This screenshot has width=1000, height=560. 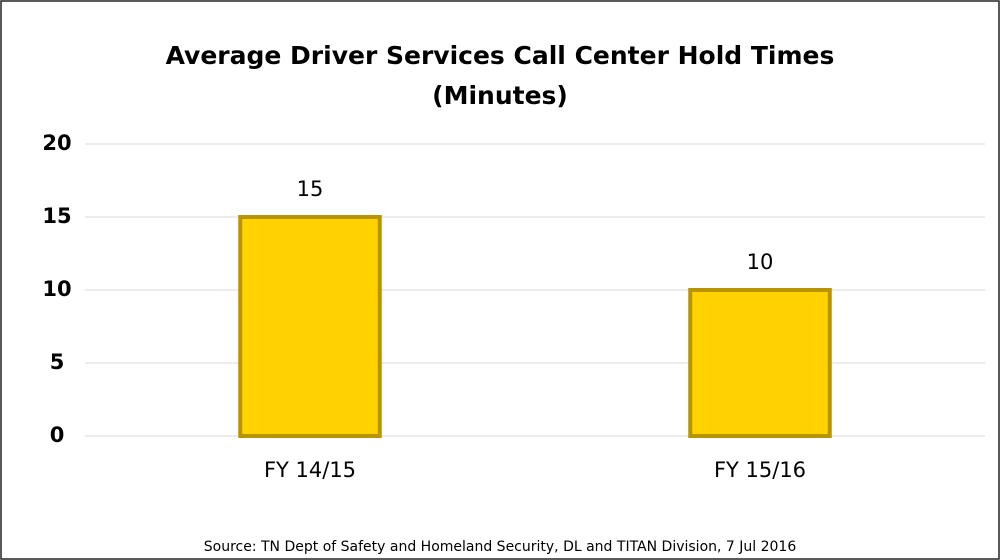 What do you see at coordinates (56, 289) in the screenshot?
I see `y-tick-label: 10` at bounding box center [56, 289].